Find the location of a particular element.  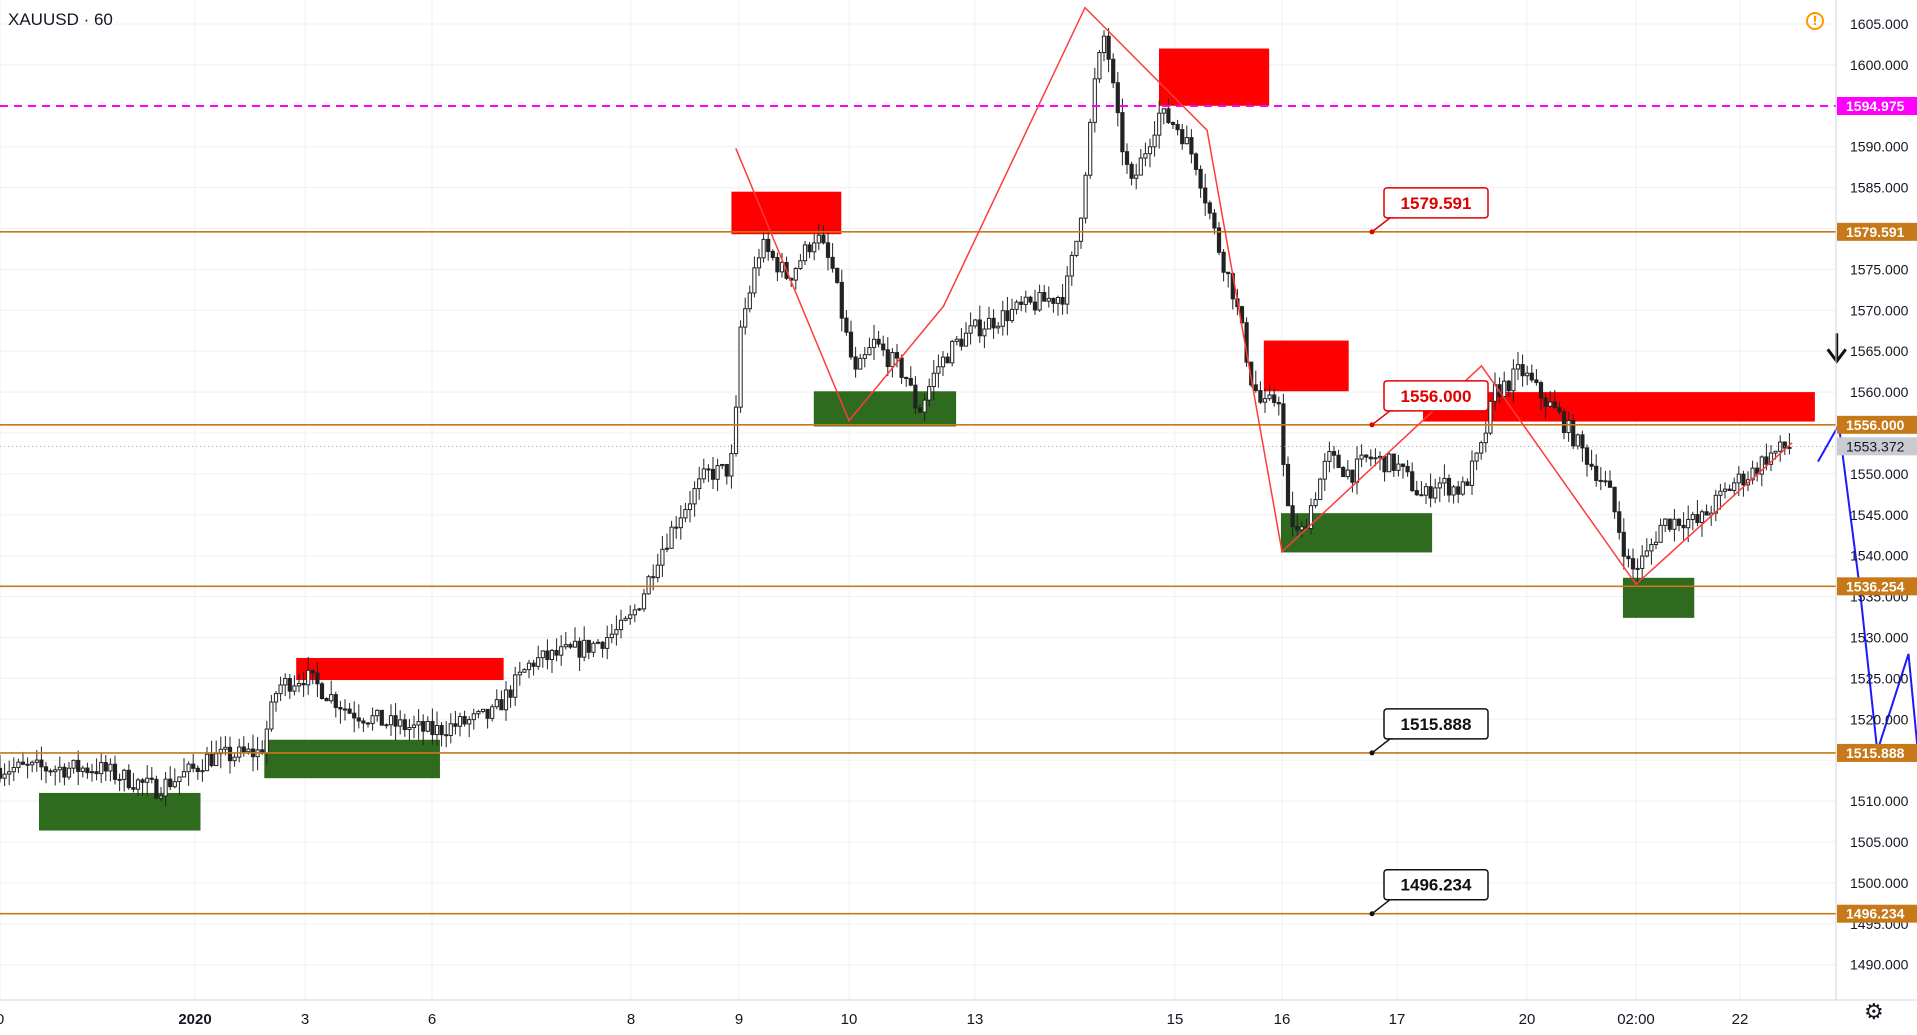

down-arrow-head is located at coordinates (1836, 356).